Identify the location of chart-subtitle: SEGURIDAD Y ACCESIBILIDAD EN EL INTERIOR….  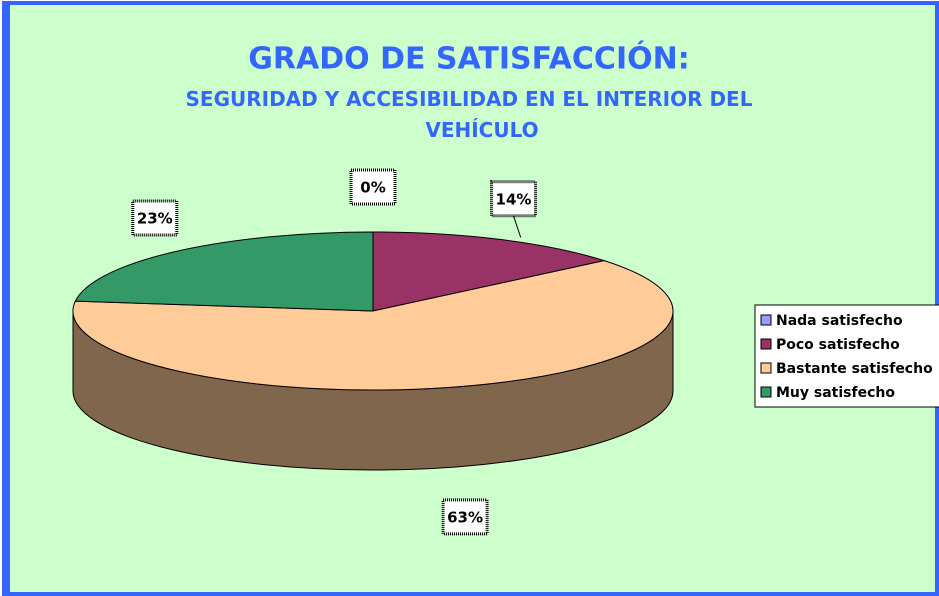
(469, 114).